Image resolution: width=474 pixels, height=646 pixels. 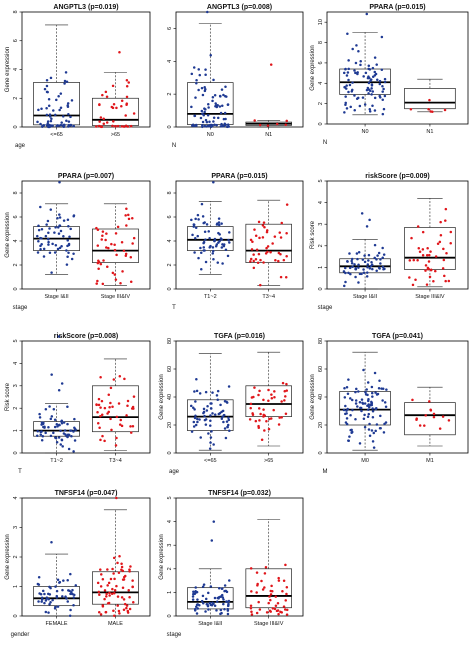 I want to click on box-iqr, so click(x=115, y=588).